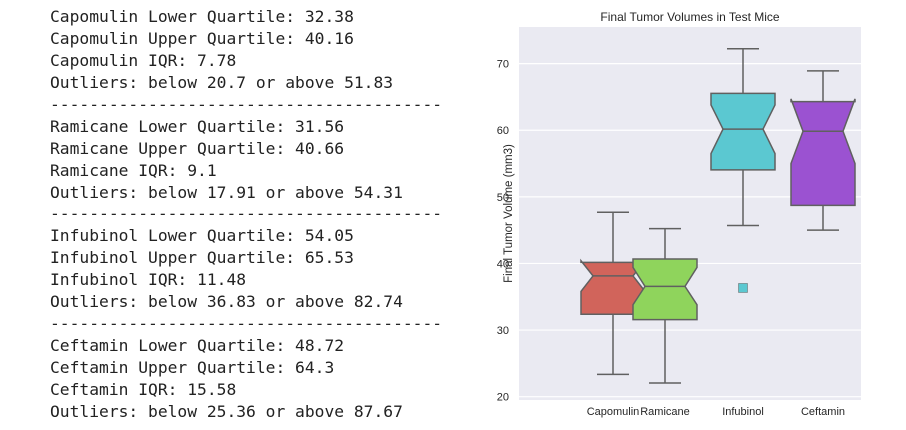 The image size is (906, 430). Describe the element at coordinates (226, 302) in the screenshot. I see `output-line: Outliers: below 36.83 or above 82.74` at that location.